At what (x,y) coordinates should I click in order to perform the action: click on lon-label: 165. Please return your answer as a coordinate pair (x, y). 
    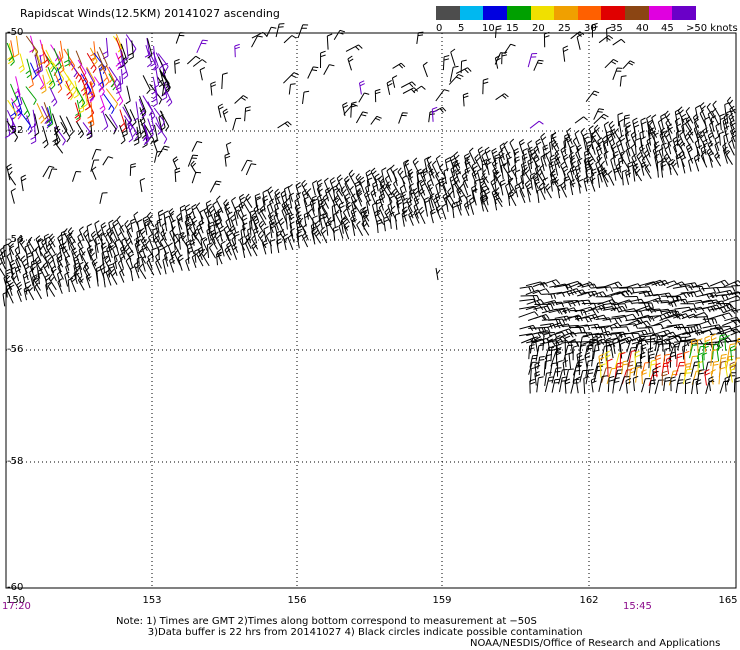
    Looking at the image, I should click on (727, 600).